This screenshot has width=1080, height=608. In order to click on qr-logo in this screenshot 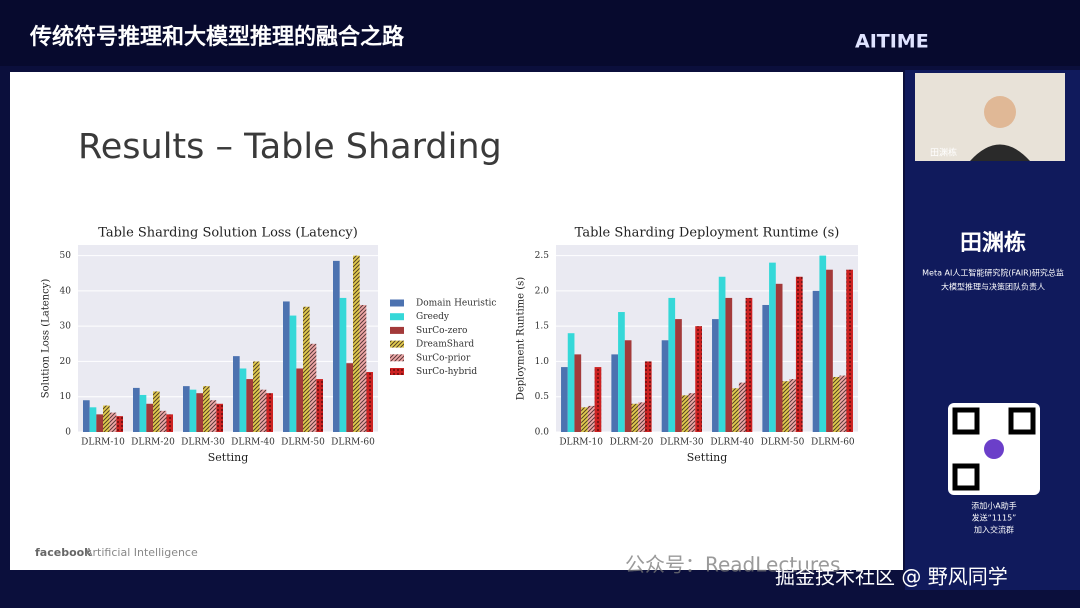, I will do `click(994, 449)`.